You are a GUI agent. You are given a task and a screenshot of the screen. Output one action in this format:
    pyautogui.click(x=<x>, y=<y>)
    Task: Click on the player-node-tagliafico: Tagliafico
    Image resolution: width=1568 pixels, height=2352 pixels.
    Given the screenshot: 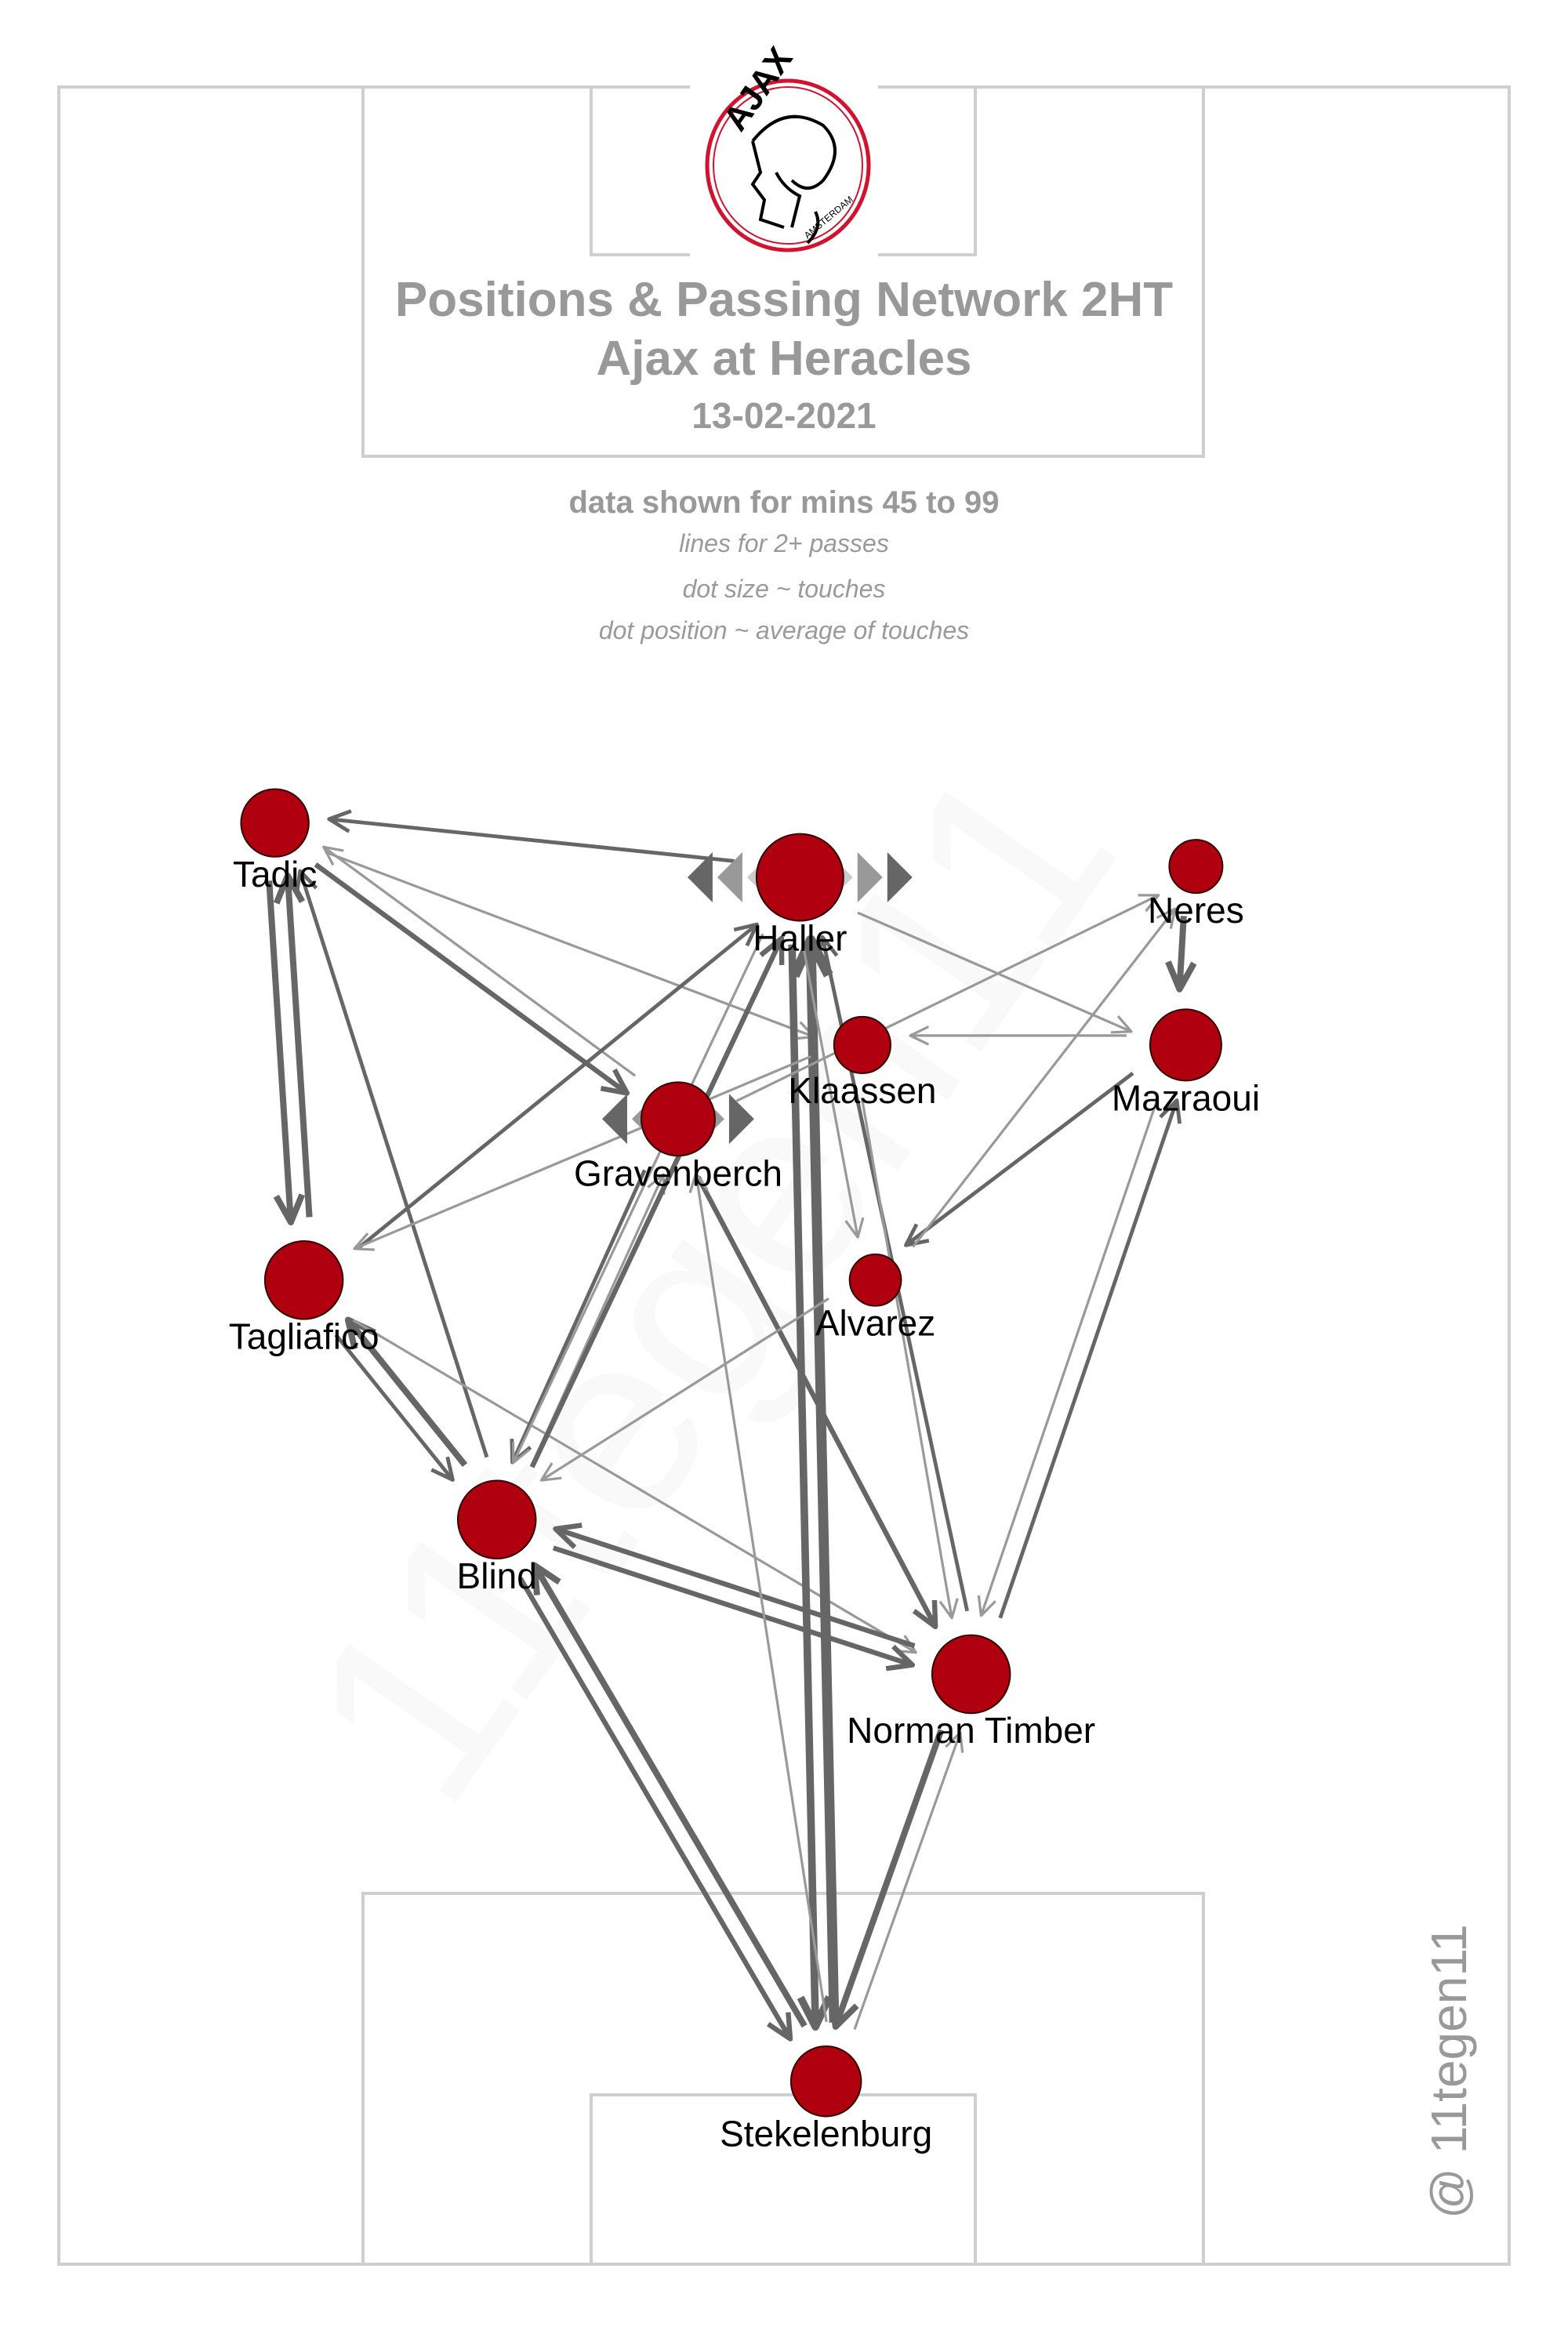 What is the action you would take?
    pyautogui.click(x=304, y=1298)
    